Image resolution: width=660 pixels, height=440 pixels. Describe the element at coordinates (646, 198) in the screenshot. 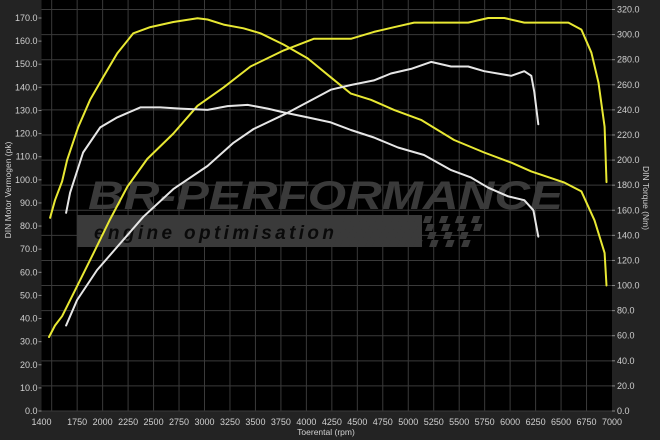

I see `y-axis-right-label: DIN Torque (Nm)` at that location.